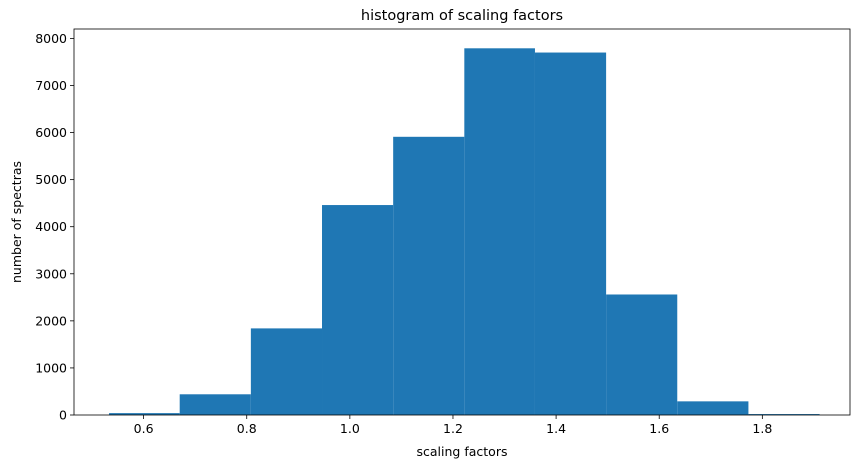  I want to click on x-tick-label: 1.0, so click(350, 428).